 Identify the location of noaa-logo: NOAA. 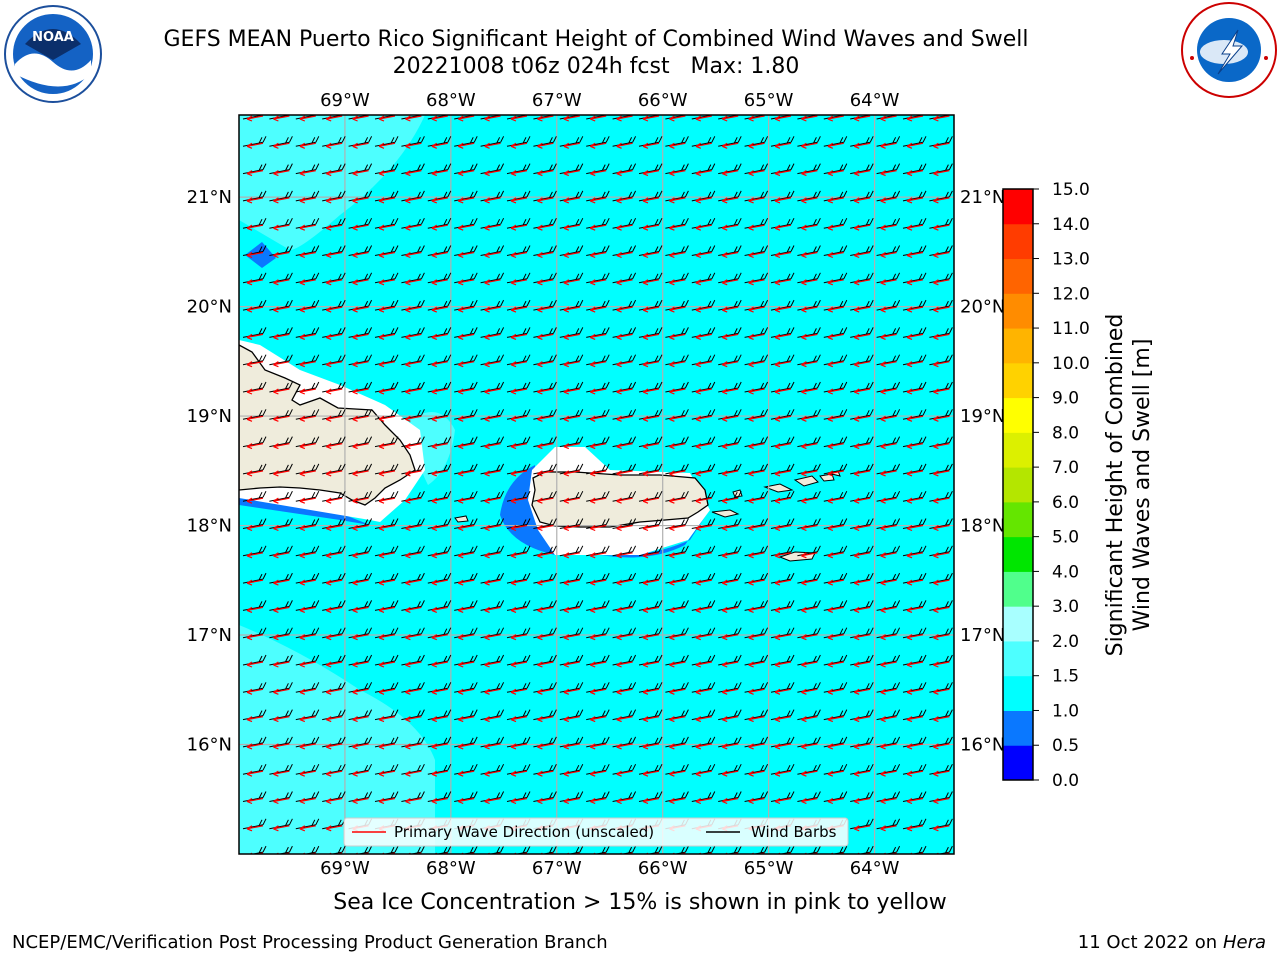
(53, 54).